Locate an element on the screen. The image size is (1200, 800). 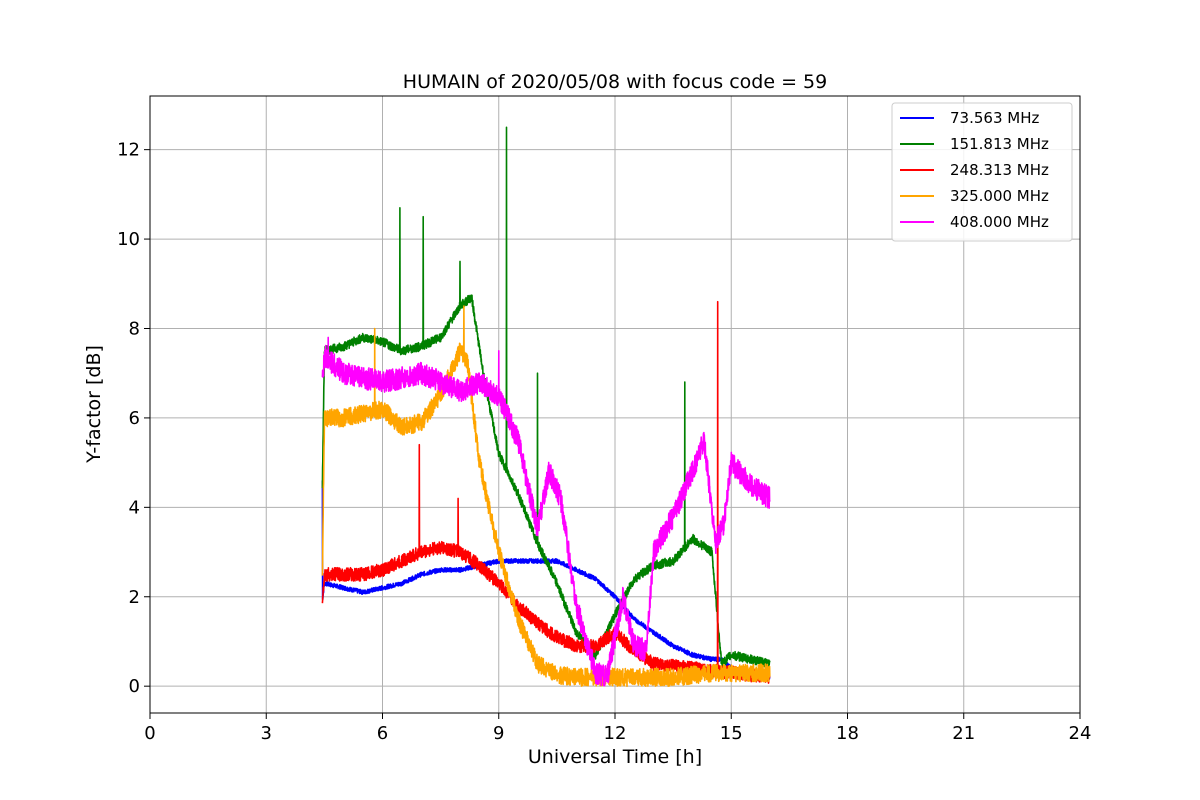
x-tick-label: 21 is located at coordinates (963, 733).